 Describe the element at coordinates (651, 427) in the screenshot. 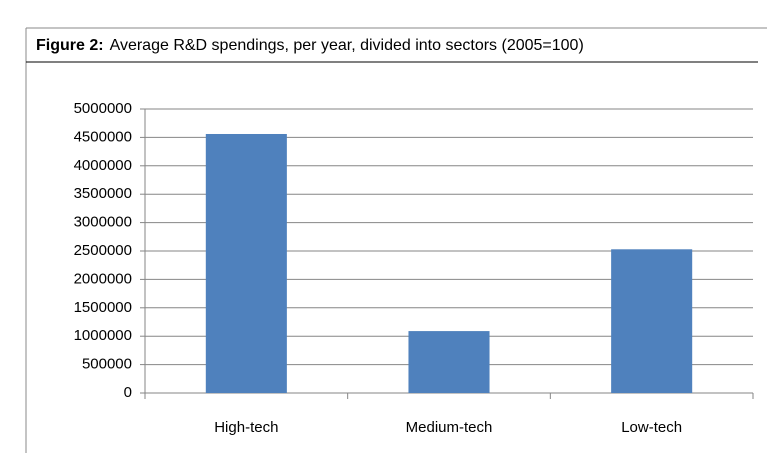

I see `x-tick-label: Low-tech` at that location.